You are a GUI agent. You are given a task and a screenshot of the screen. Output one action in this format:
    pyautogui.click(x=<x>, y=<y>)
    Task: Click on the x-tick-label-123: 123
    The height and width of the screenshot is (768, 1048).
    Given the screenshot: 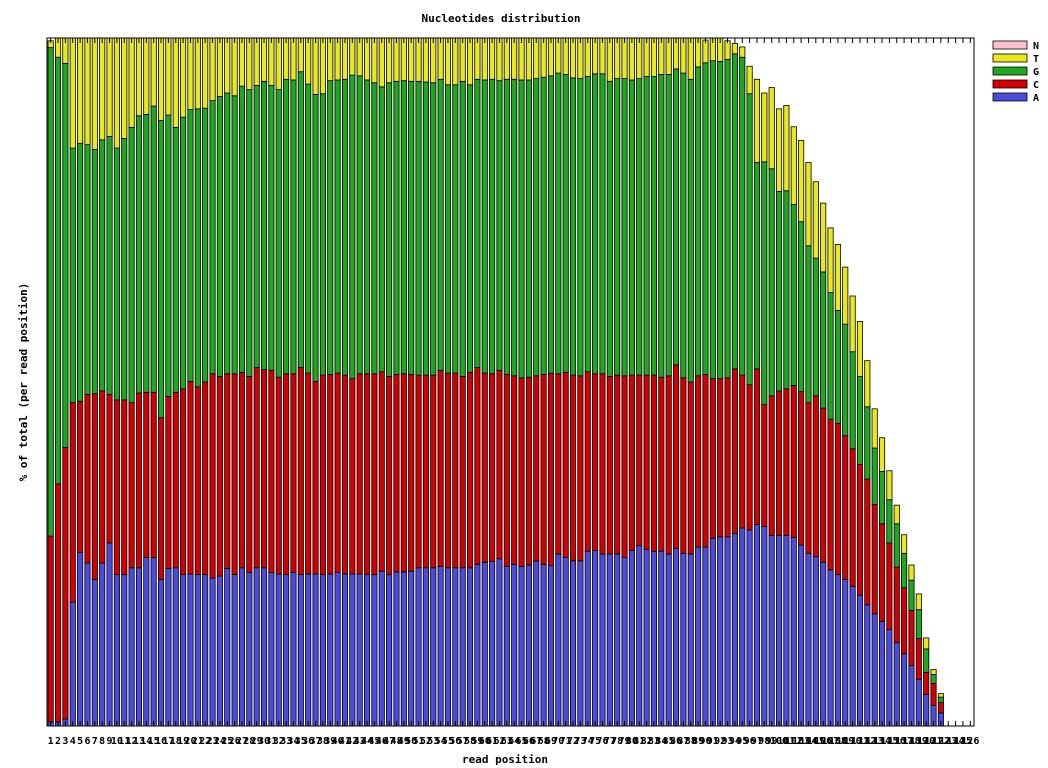 What is the action you would take?
    pyautogui.click(x=948, y=741)
    